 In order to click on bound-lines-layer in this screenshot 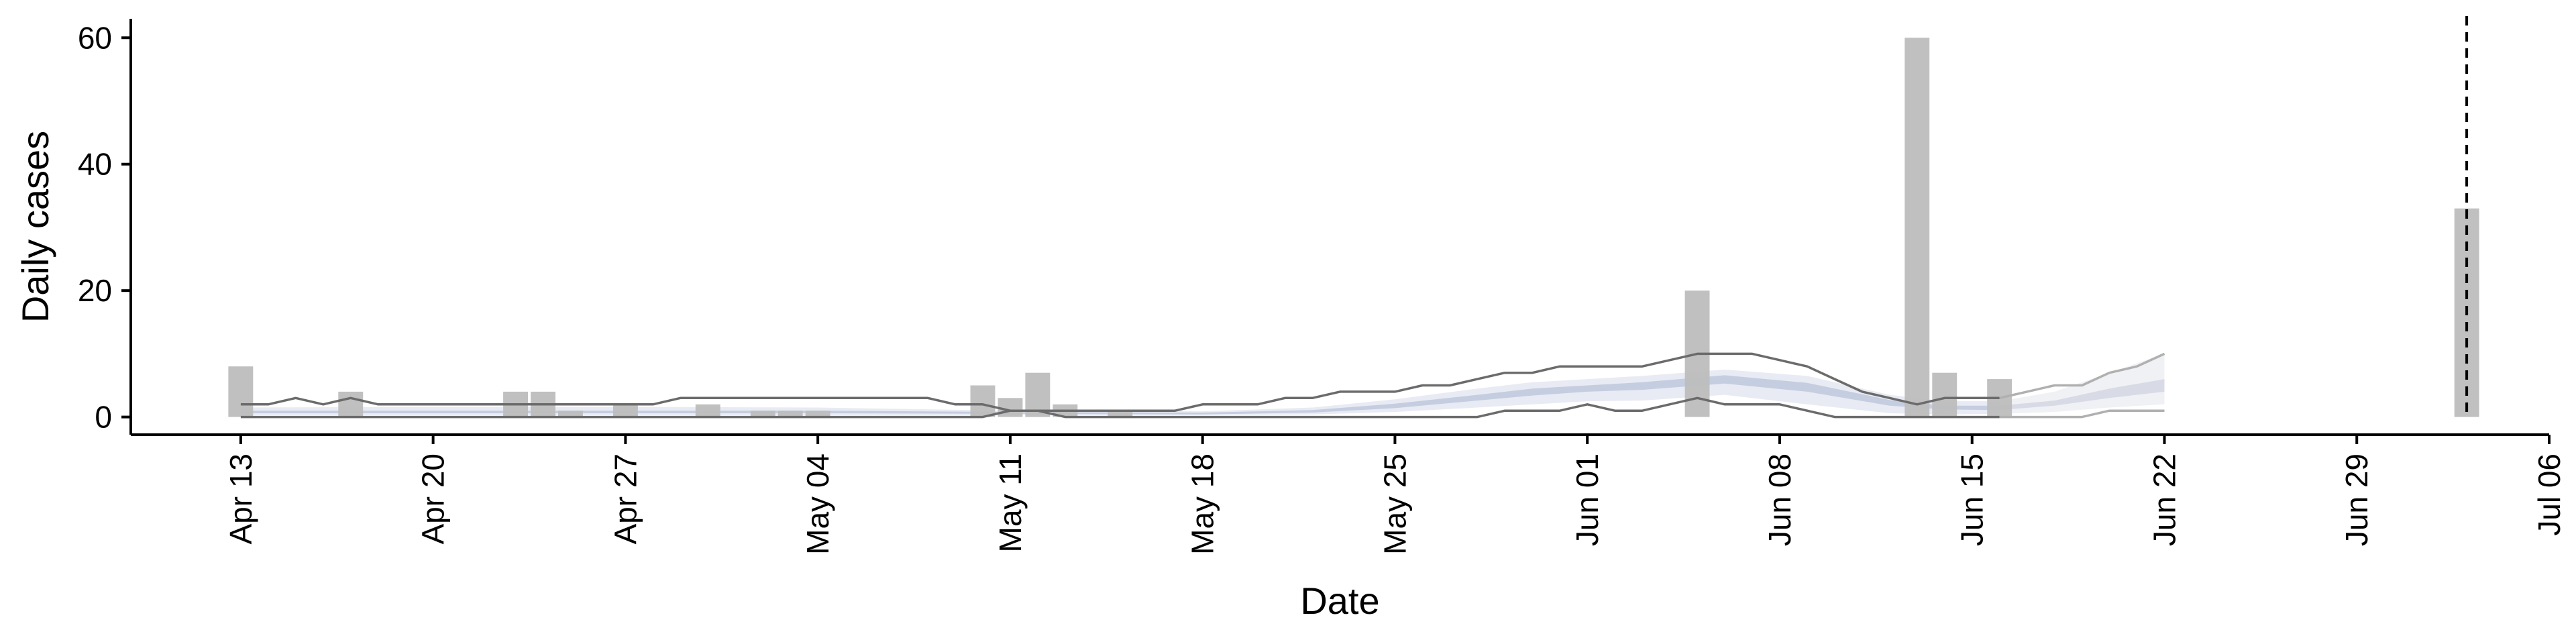, I will do `click(1202, 385)`.